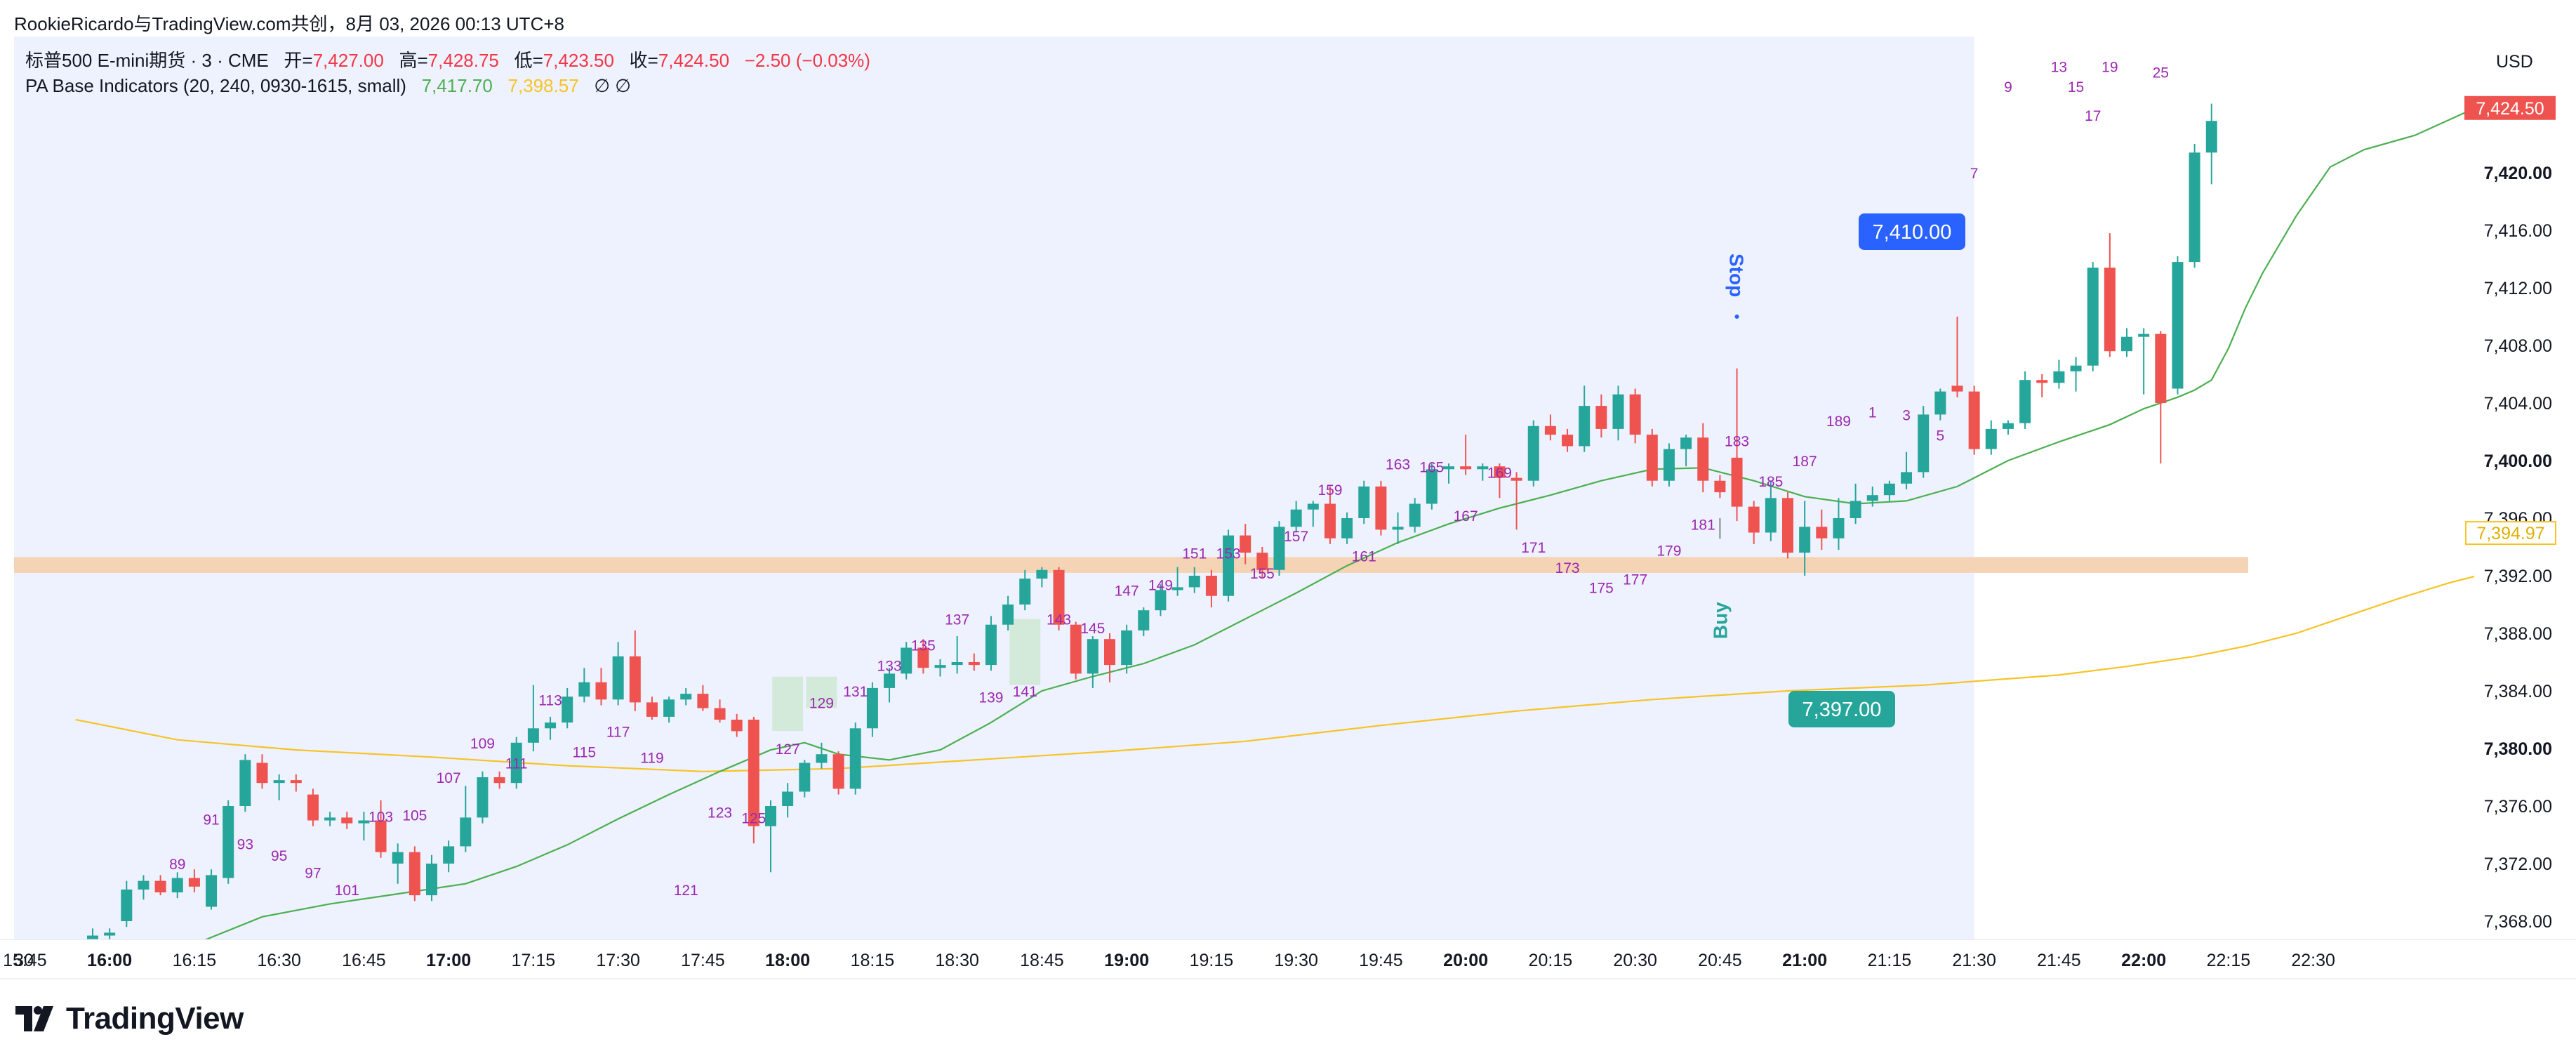 The image size is (2576, 1063). I want to click on slow-ema-axis-badge, so click(2510, 533).